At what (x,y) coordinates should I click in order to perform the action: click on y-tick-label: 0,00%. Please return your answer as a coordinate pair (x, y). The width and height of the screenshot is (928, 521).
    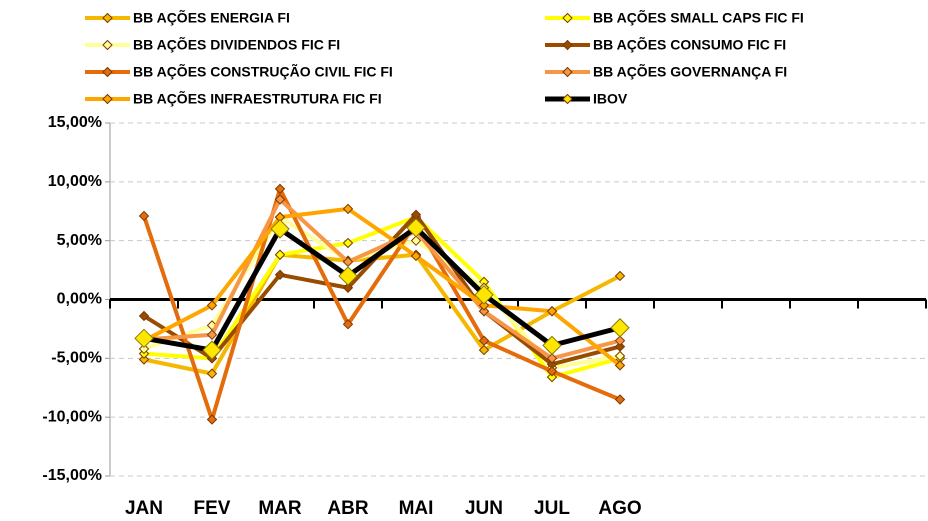
    Looking at the image, I should click on (79, 299).